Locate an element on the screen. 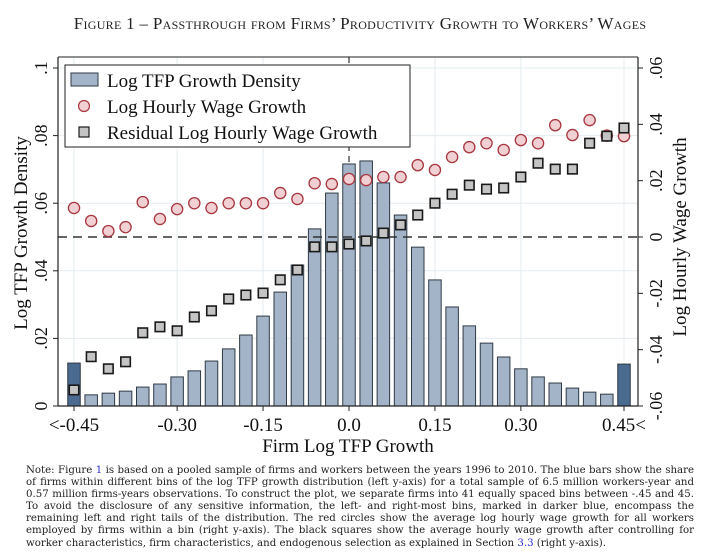 This screenshot has height=555, width=720. legend-bar-swatch is located at coordinates (84, 79).